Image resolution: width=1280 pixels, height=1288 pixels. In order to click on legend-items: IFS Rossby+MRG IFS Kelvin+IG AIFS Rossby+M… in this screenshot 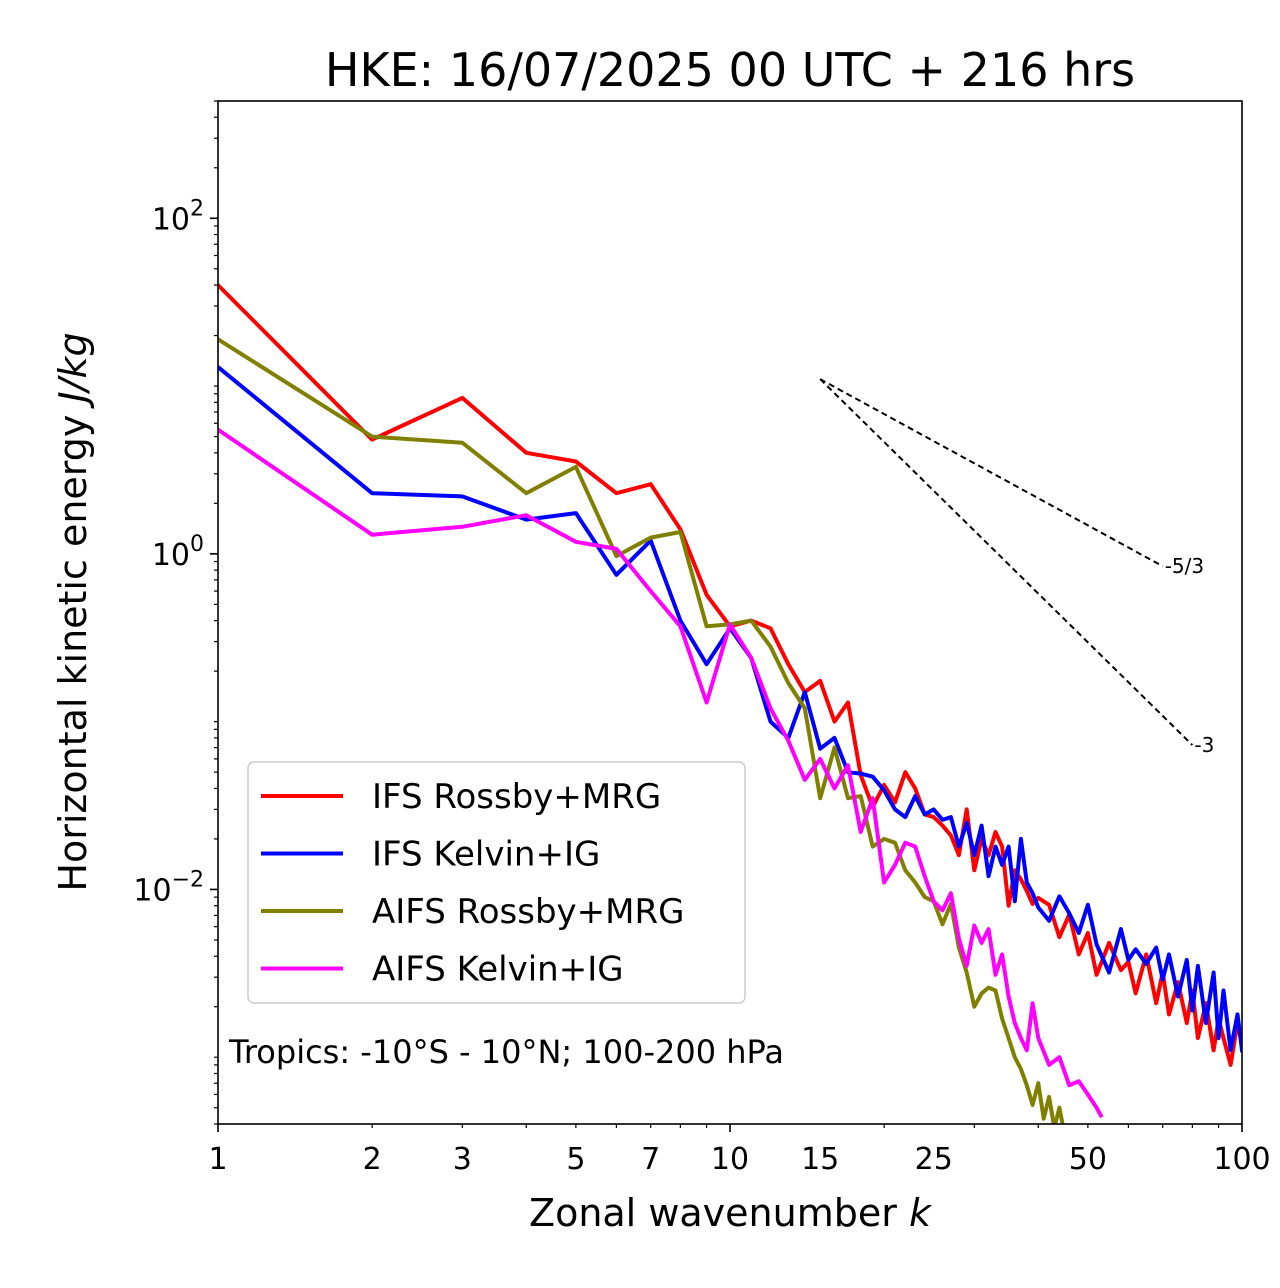, I will do `click(472, 883)`.